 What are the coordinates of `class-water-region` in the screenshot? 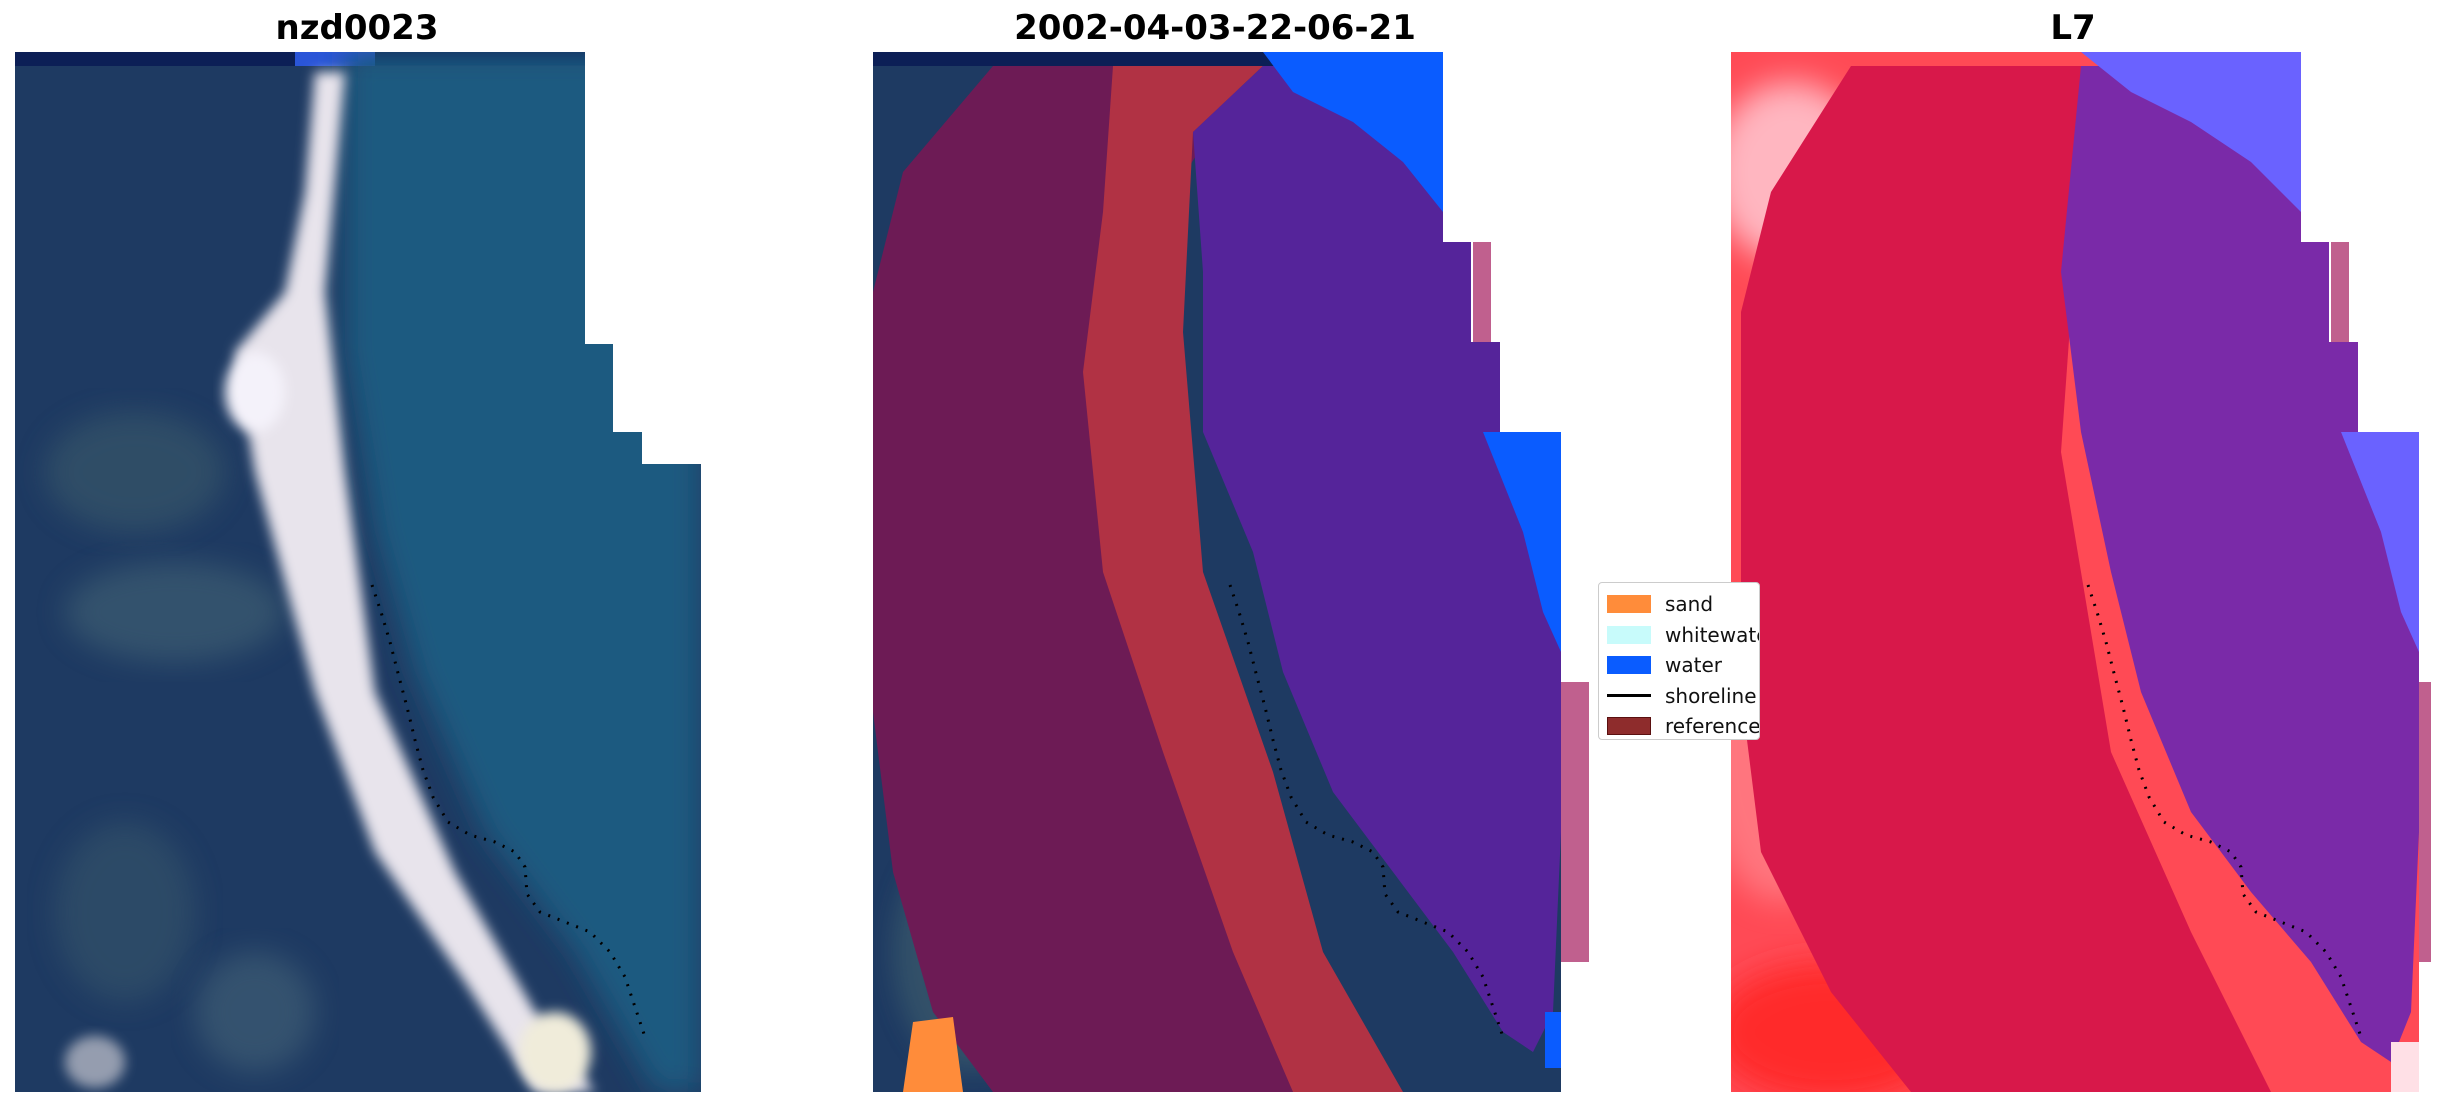 It's located at (1377, 559).